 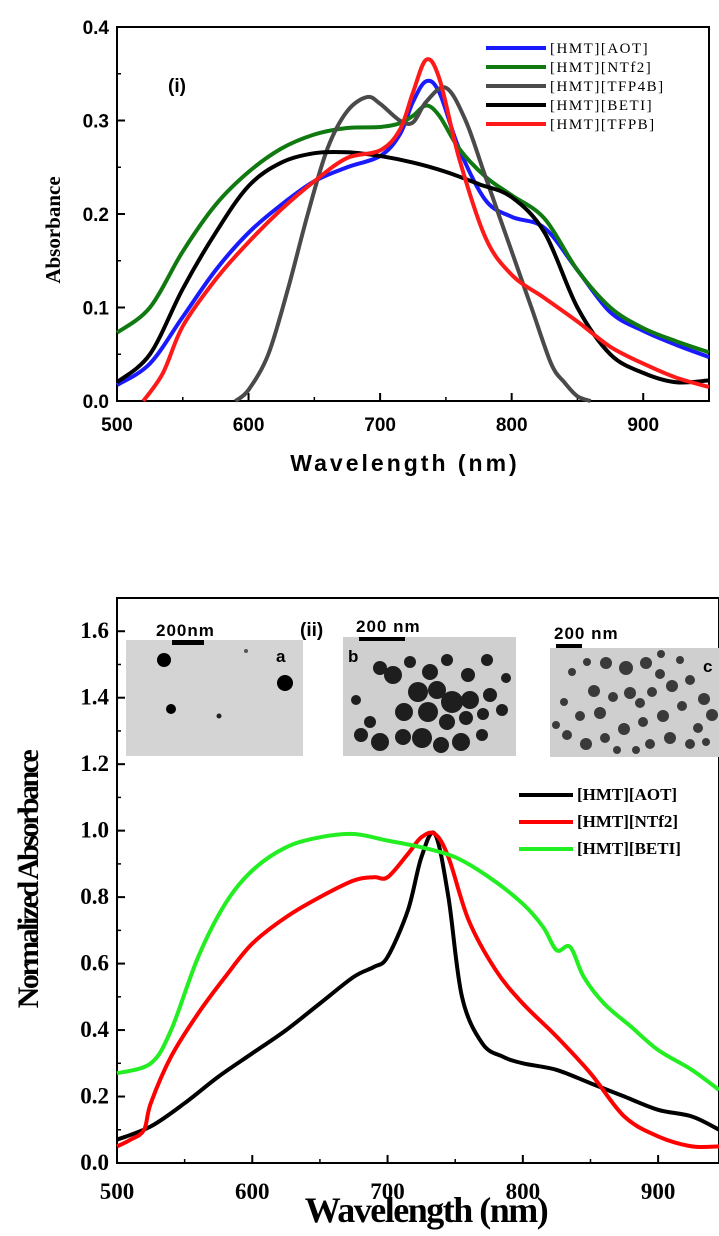 I want to click on x-axis-title-ii: Wavelength (nm), so click(x=426, y=1210).